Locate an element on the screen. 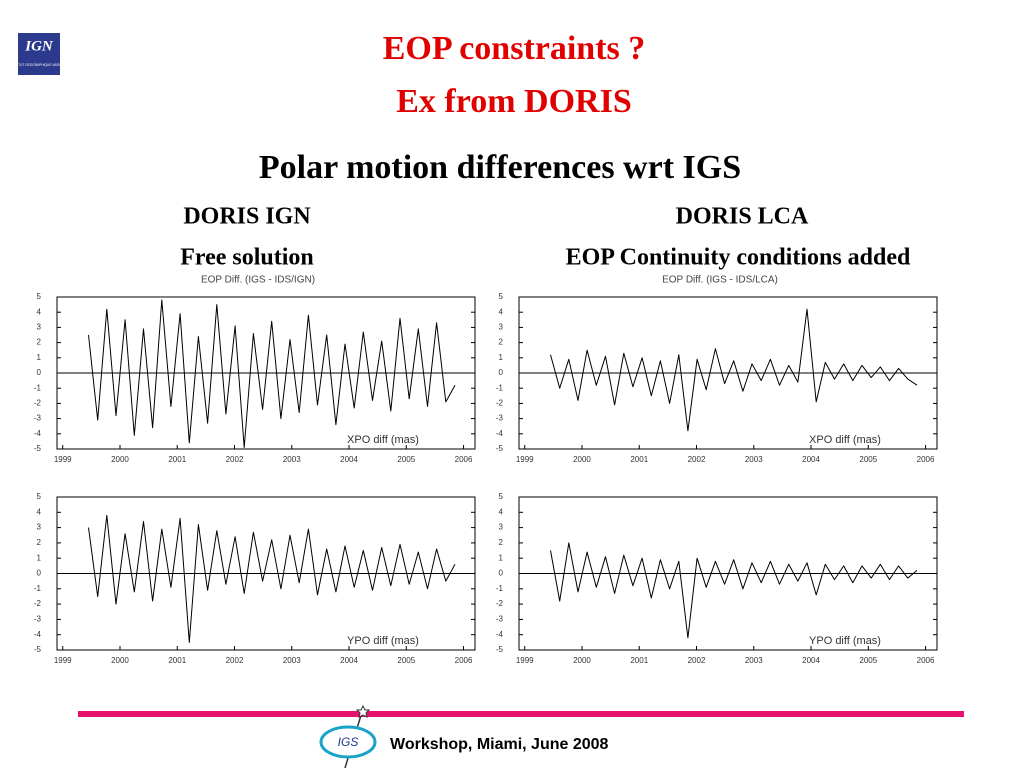 The width and height of the screenshot is (1024, 768). title: EOP constraints ? is located at coordinates (514, 48).